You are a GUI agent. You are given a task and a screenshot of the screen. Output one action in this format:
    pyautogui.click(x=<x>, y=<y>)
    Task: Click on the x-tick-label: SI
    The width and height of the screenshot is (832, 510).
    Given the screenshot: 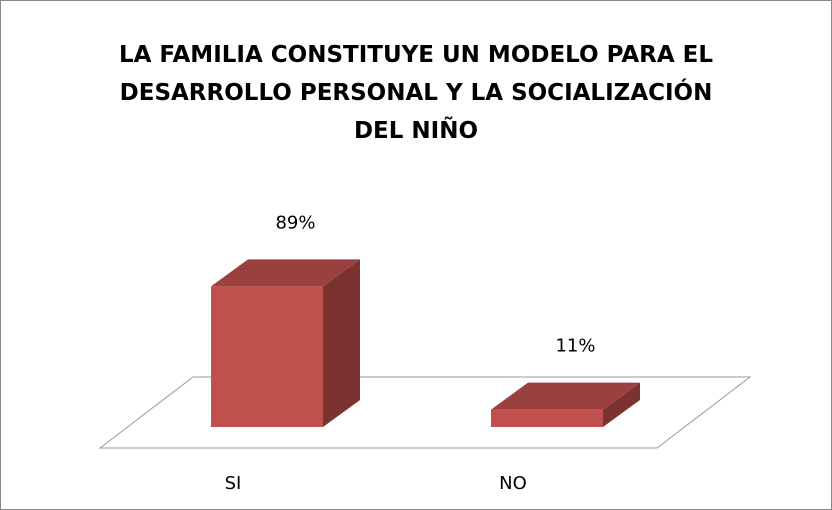 What is the action you would take?
    pyautogui.click(x=233, y=483)
    